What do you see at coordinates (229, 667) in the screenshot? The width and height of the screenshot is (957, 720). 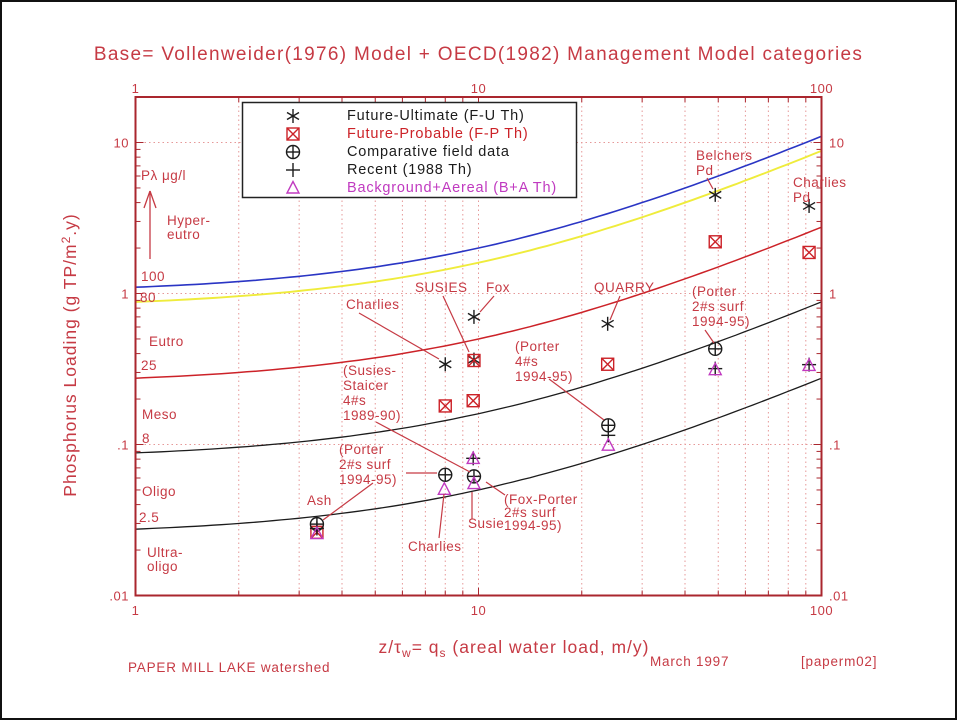 I see `watershed-caption: PAPER MILL LAKE watershed` at bounding box center [229, 667].